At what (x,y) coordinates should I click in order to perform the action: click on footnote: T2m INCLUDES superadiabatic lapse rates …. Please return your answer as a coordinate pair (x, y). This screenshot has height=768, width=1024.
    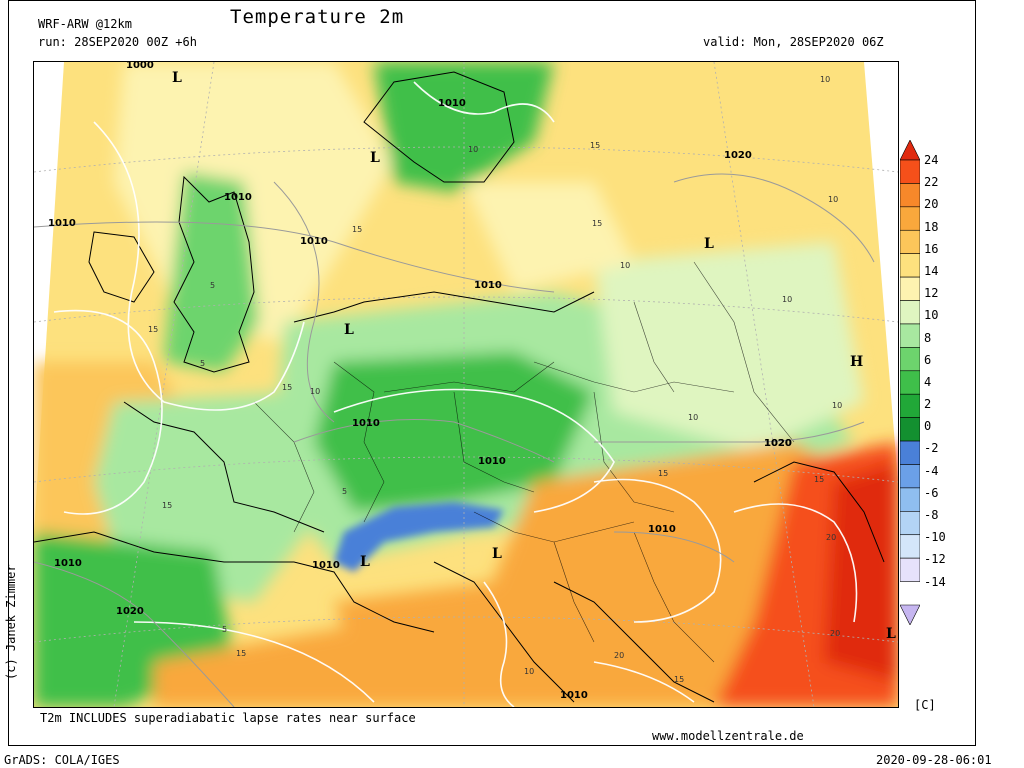
    Looking at the image, I should click on (228, 718).